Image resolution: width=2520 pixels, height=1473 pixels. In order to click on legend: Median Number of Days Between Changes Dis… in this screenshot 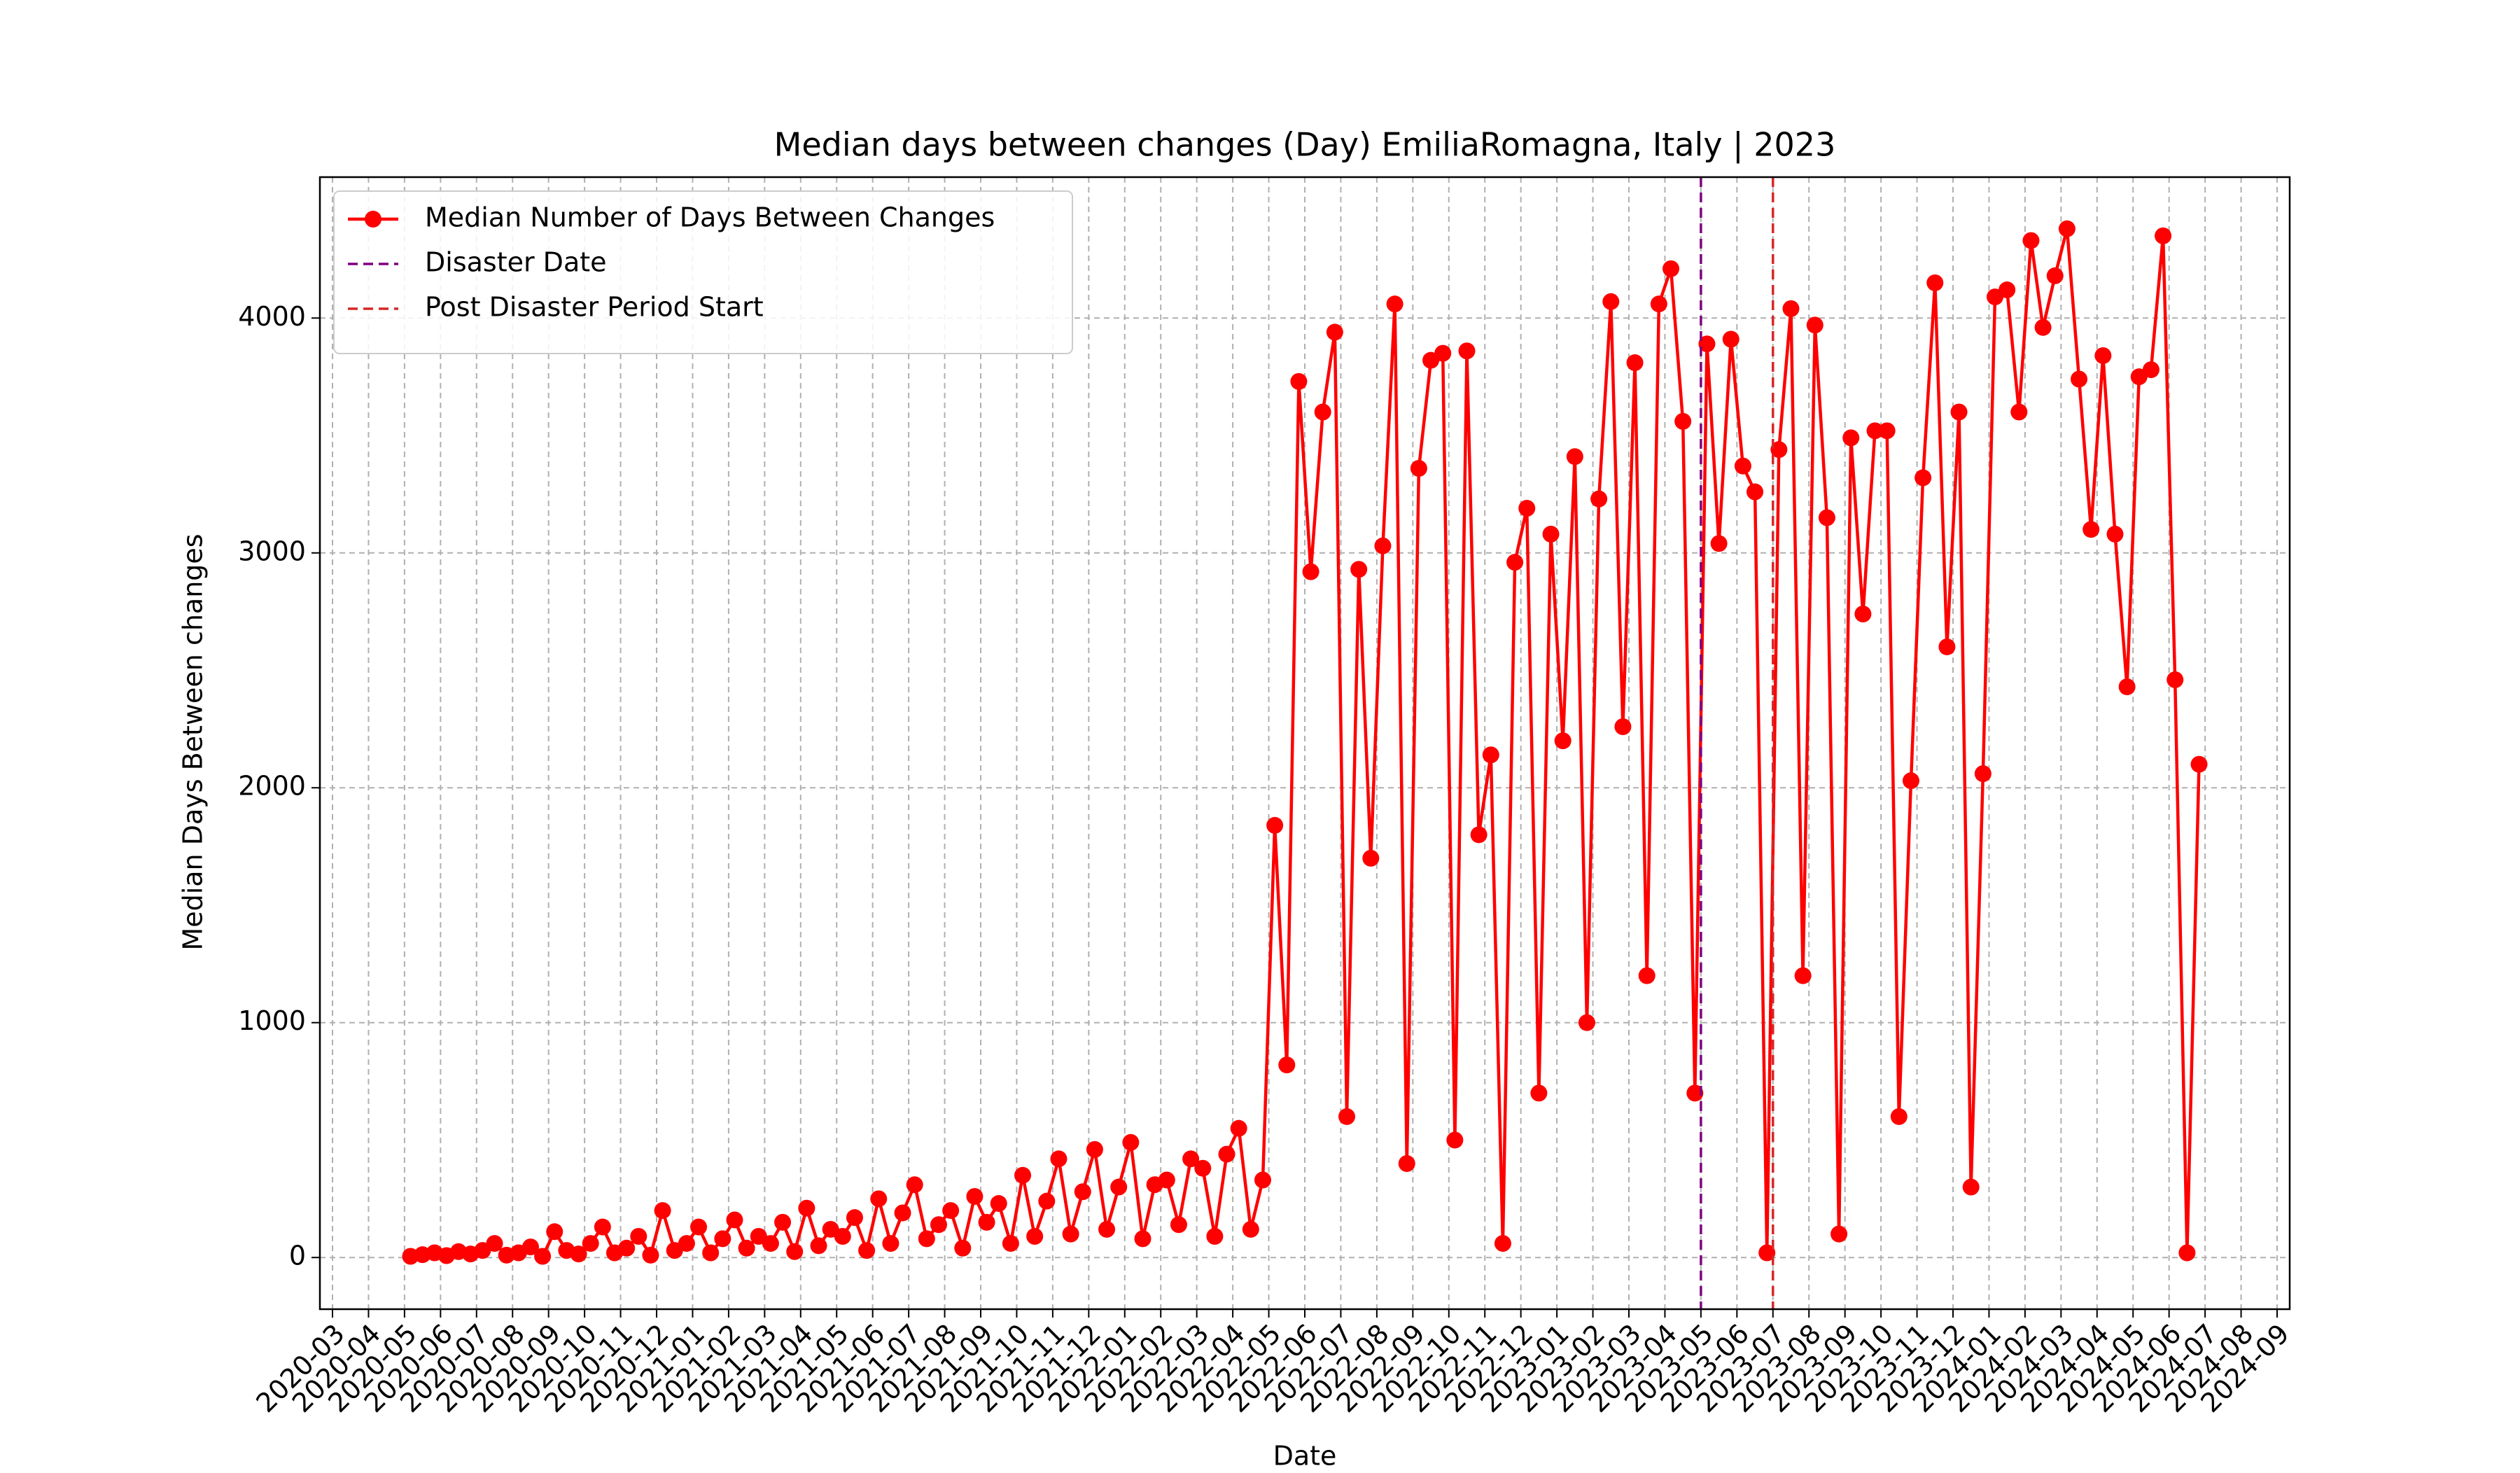, I will do `click(703, 272)`.